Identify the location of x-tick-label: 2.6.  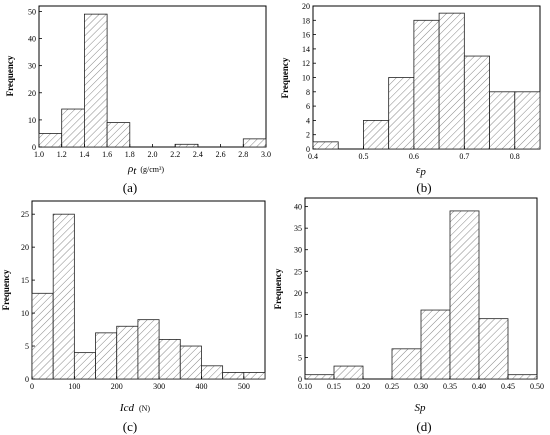
(221, 154).